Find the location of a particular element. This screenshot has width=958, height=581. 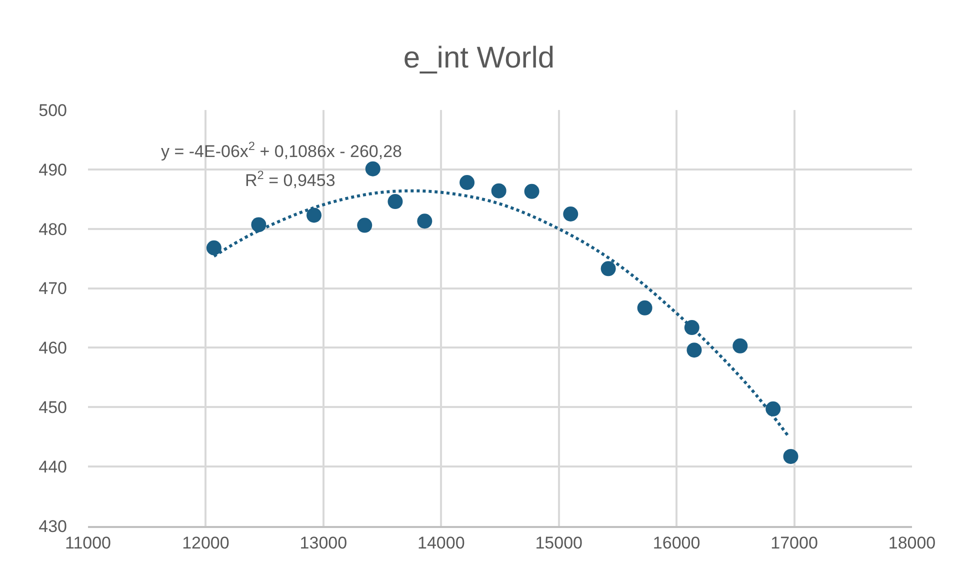

x-tick-label: 17000 is located at coordinates (794, 542).